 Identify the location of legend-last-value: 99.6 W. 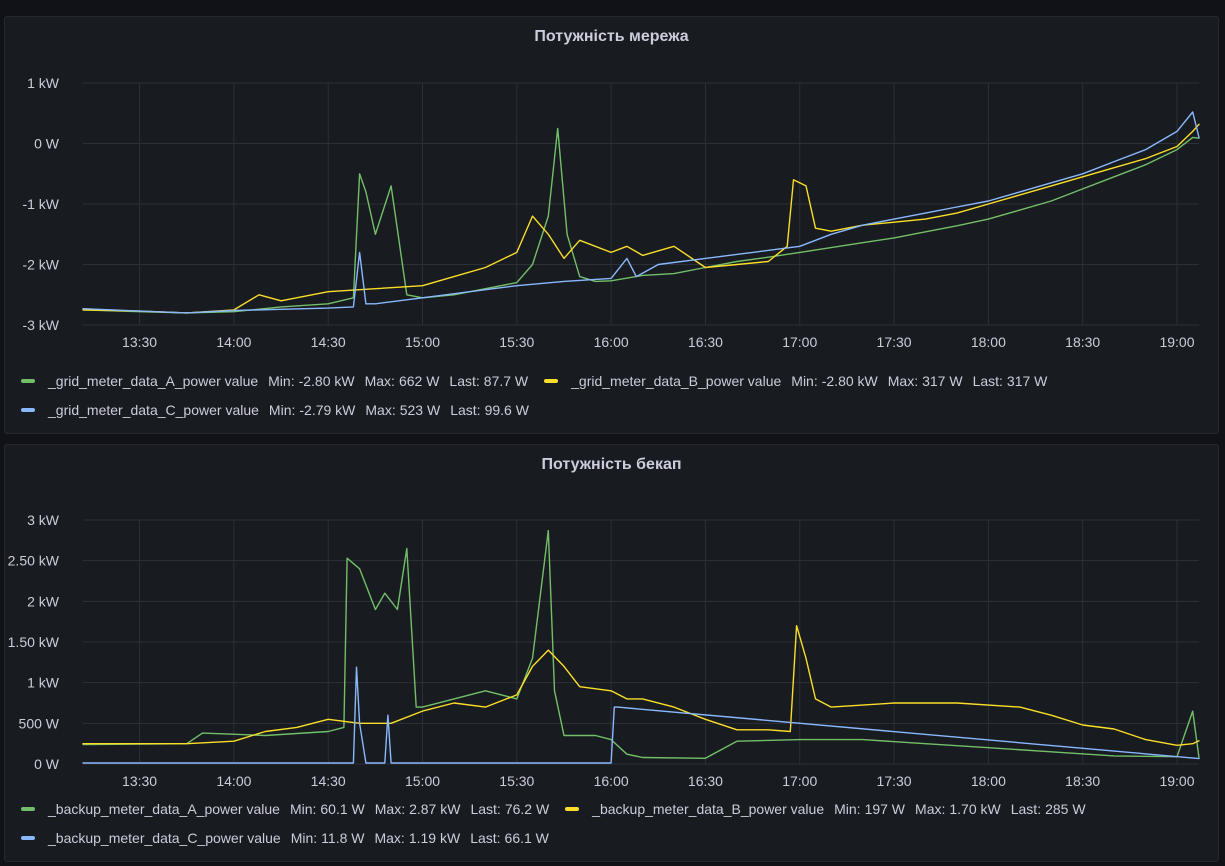
(506, 409).